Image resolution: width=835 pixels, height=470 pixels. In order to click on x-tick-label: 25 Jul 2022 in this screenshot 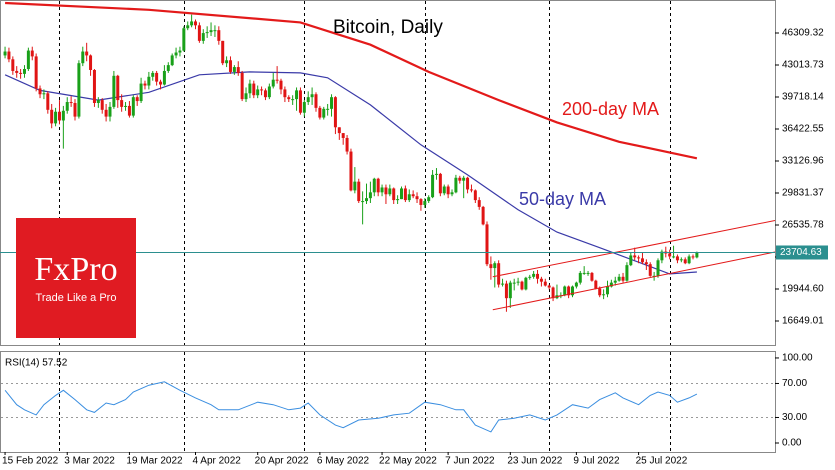, I will do `click(662, 461)`.